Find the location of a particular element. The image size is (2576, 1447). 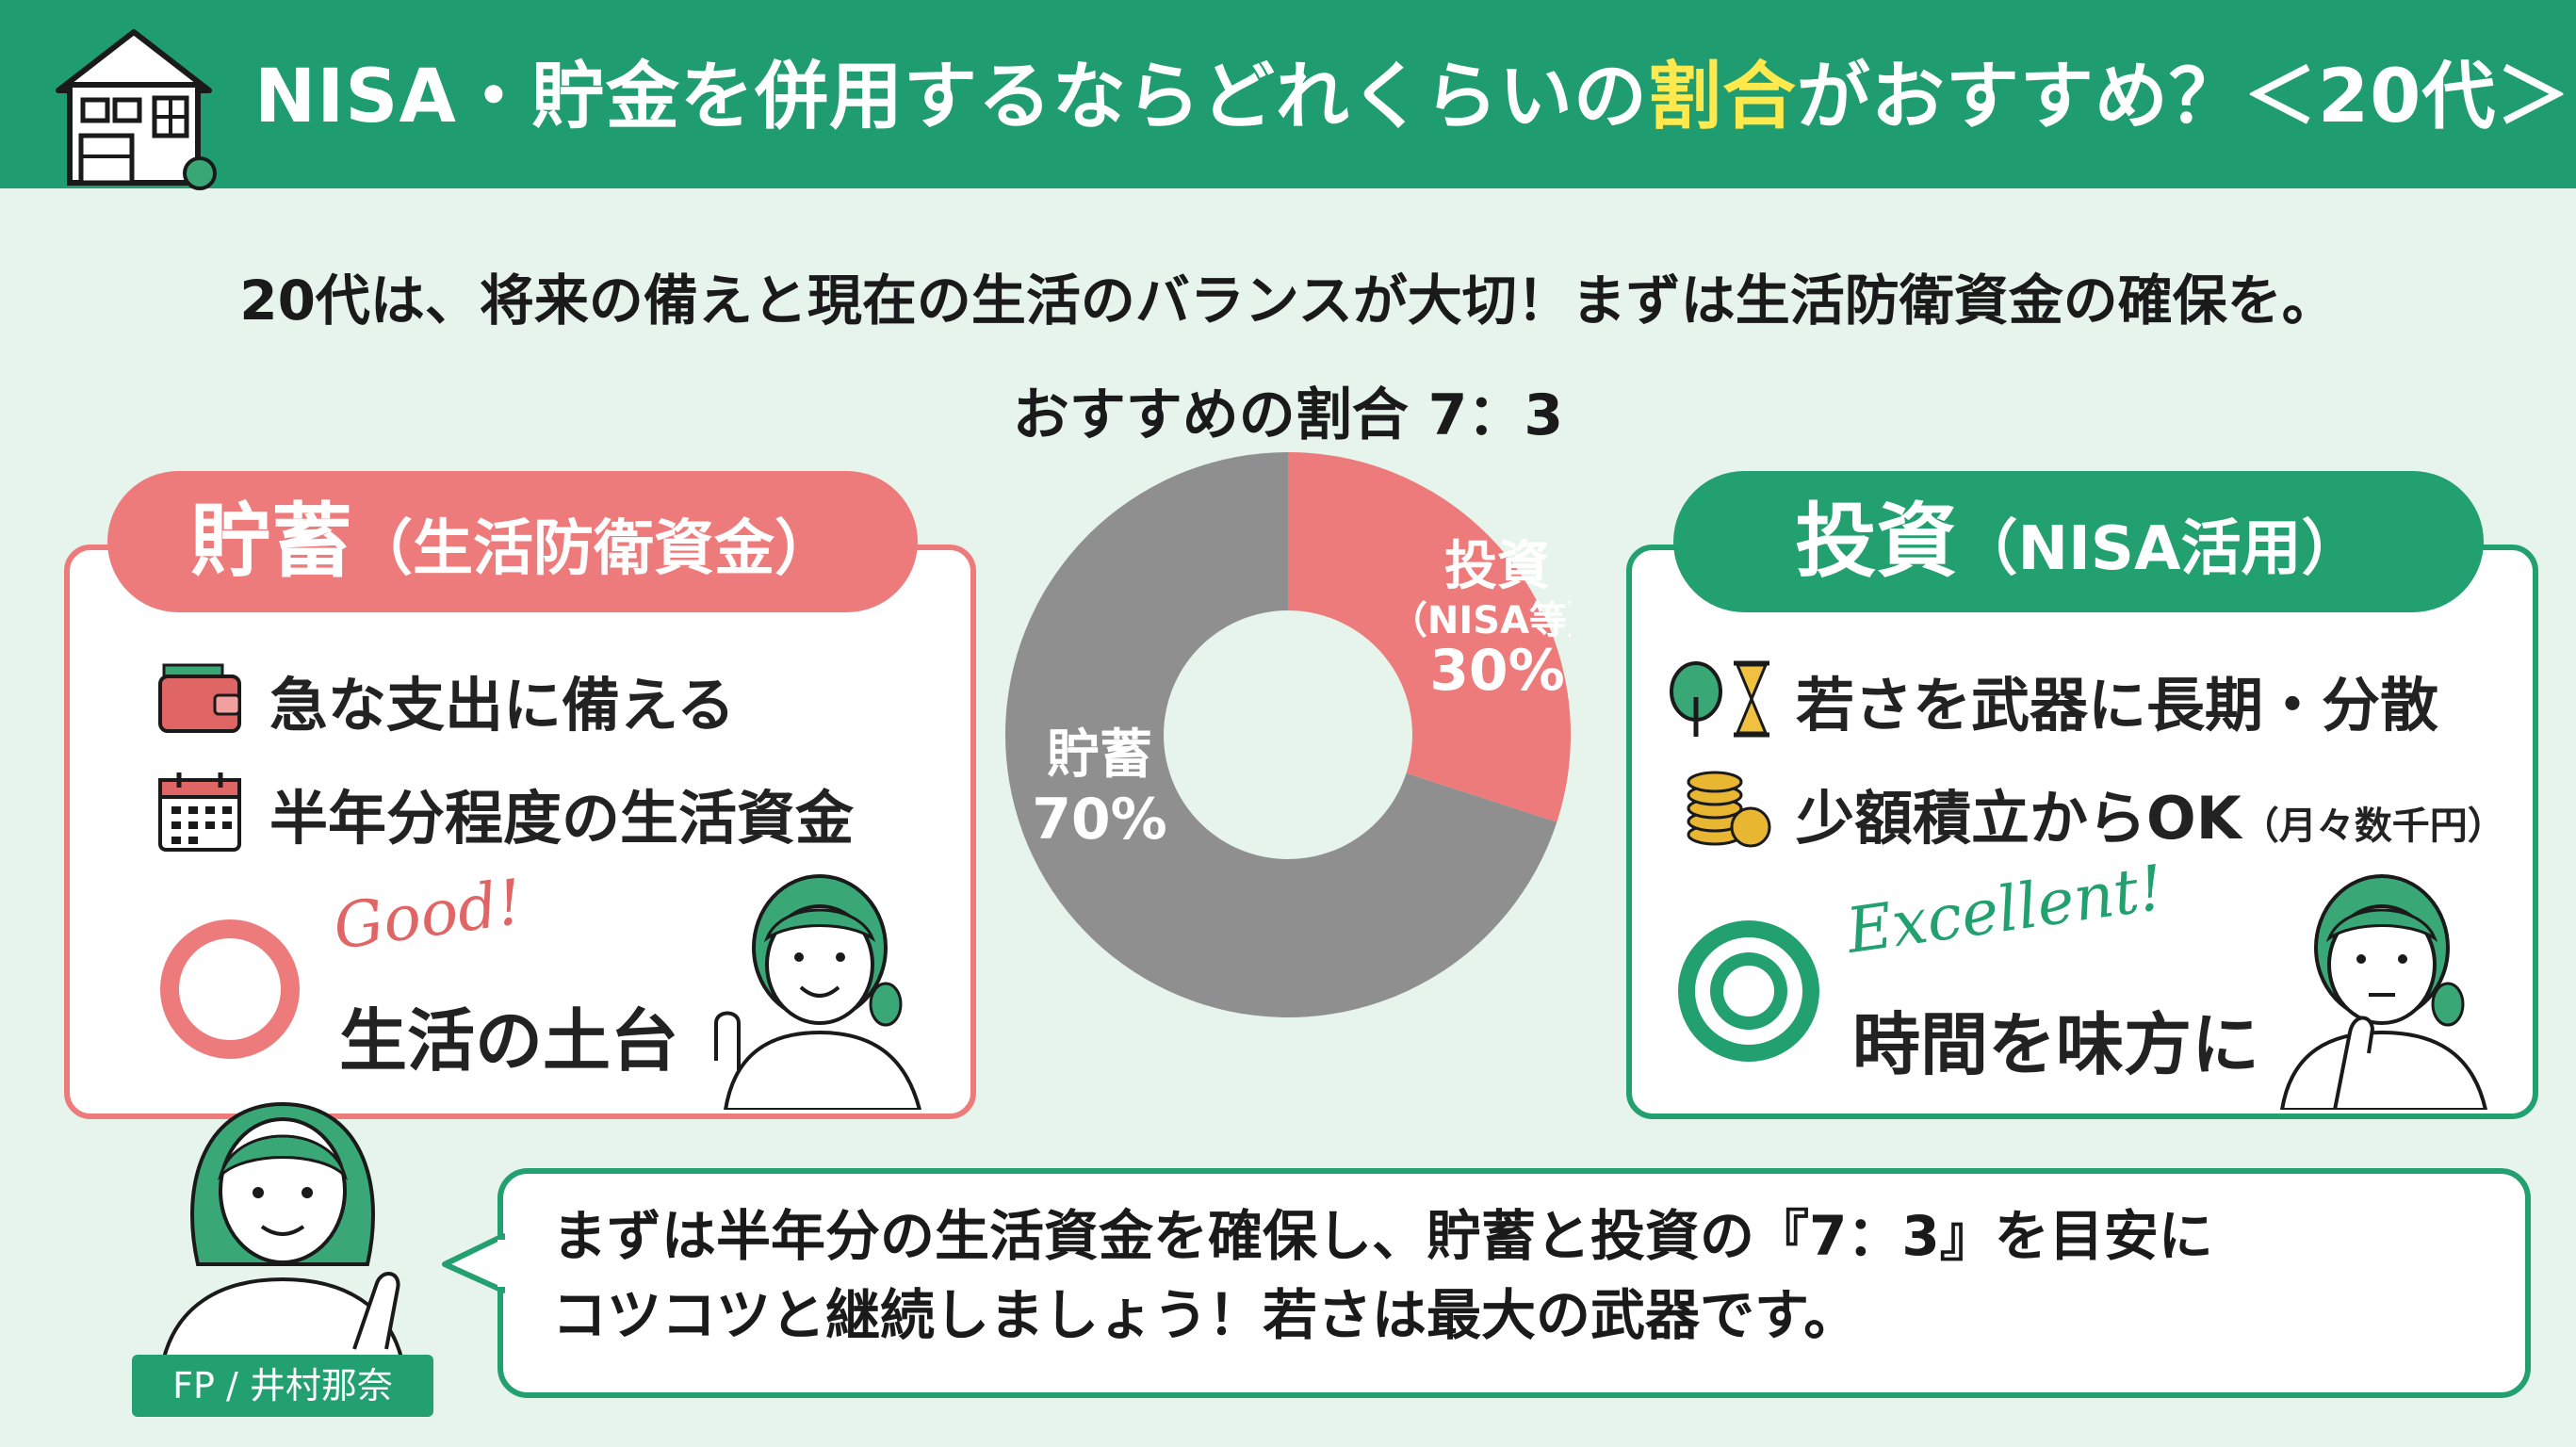

invest-item-2: 少額積立からOK（月々数千円） is located at coordinates (2150, 818).